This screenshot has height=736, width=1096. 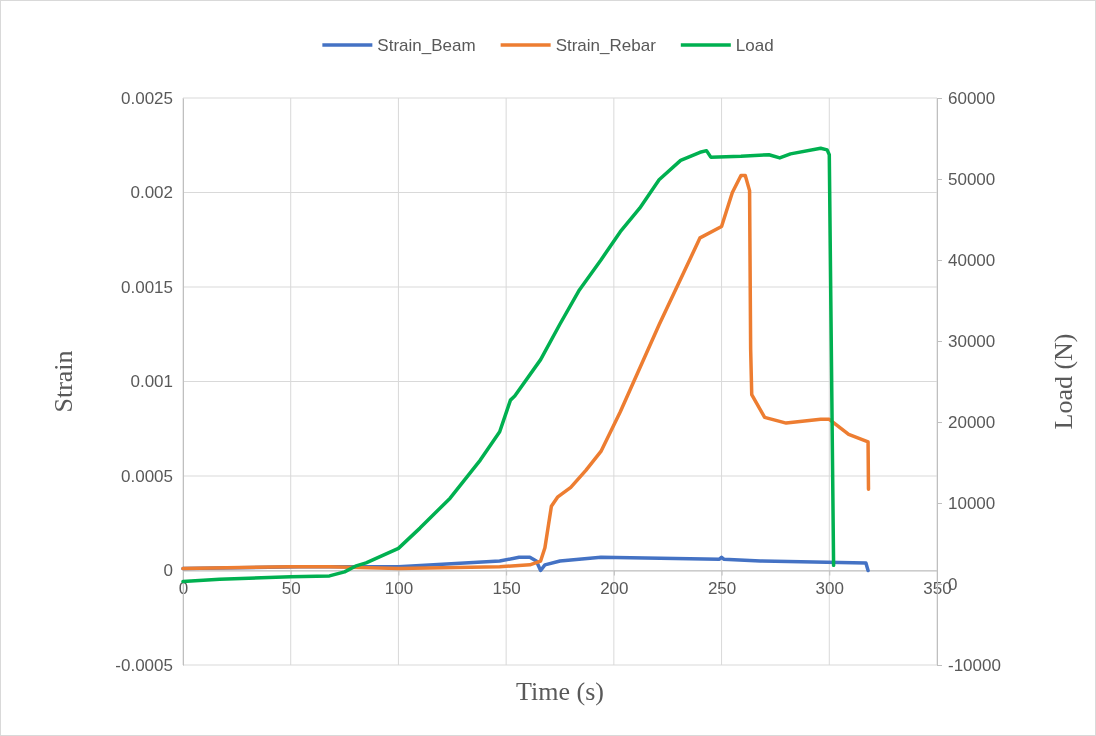 I want to click on legend-label: Strain_Beam, so click(x=426, y=45).